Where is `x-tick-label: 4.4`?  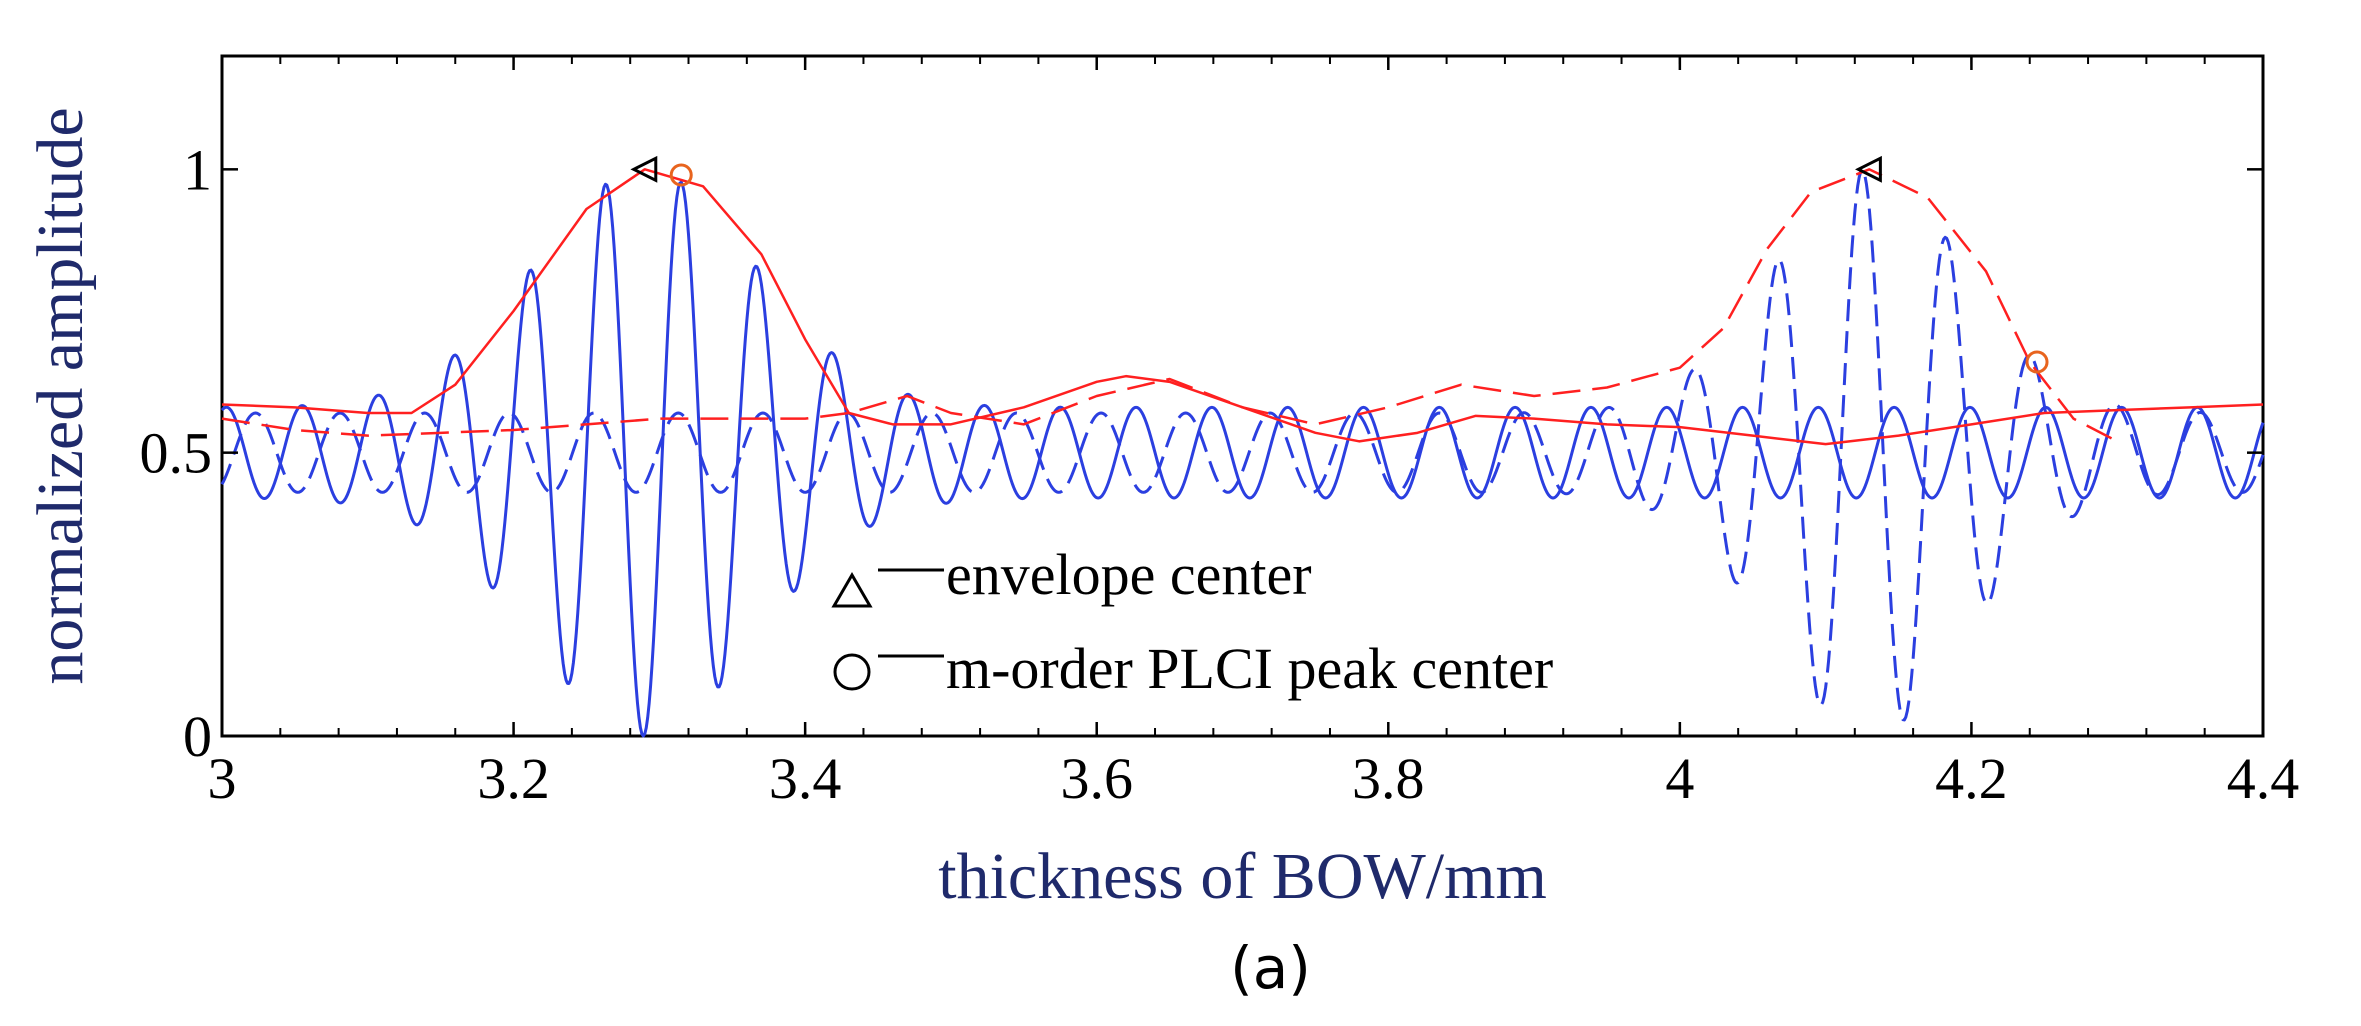 x-tick-label: 4.4 is located at coordinates (2263, 778).